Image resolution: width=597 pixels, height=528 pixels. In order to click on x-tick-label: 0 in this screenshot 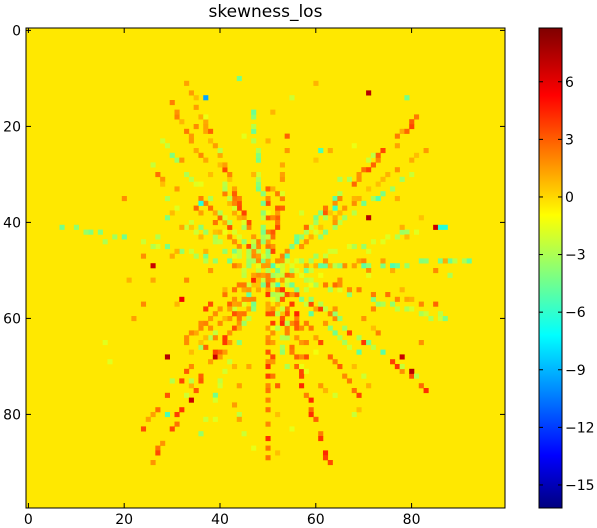, I will do `click(28, 518)`.